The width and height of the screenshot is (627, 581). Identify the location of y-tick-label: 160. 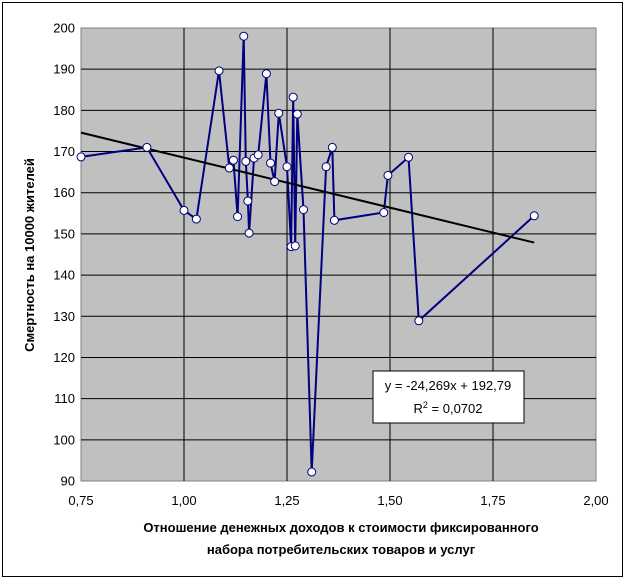
(64, 192).